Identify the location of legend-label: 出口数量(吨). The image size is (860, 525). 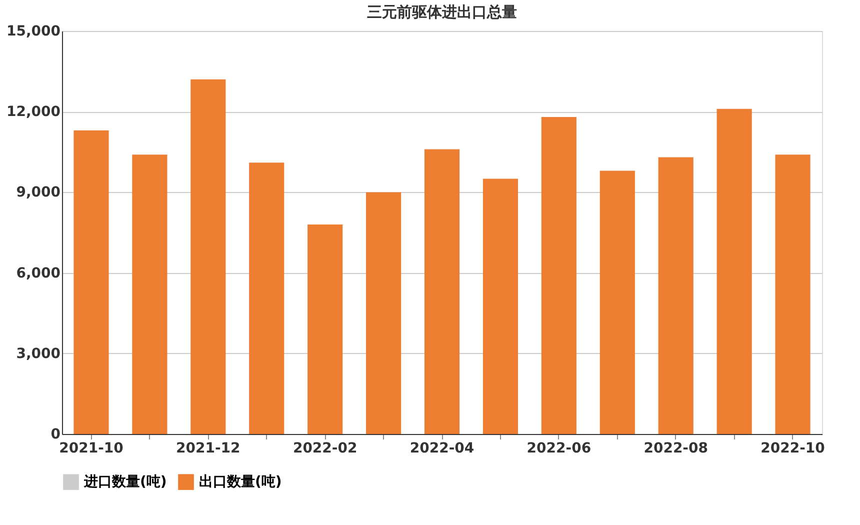
(240, 482).